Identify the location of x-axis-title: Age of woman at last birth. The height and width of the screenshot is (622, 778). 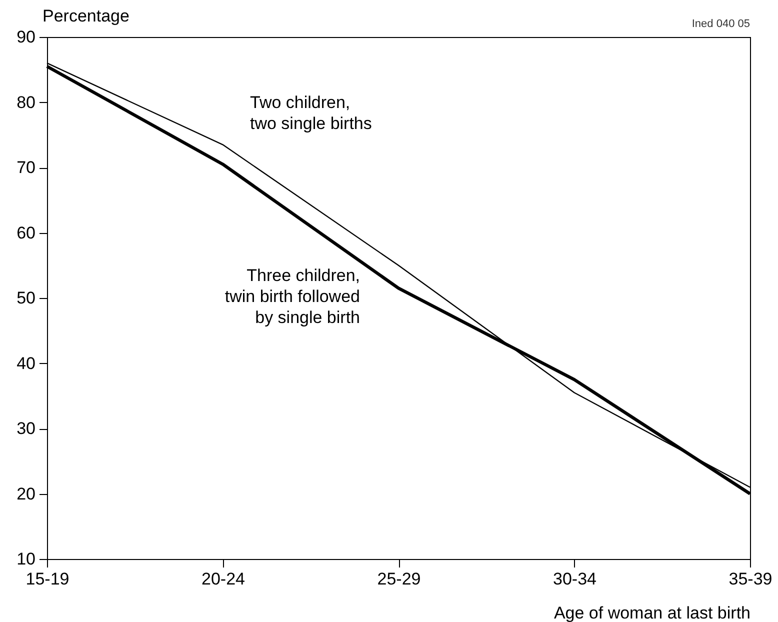
(652, 613).